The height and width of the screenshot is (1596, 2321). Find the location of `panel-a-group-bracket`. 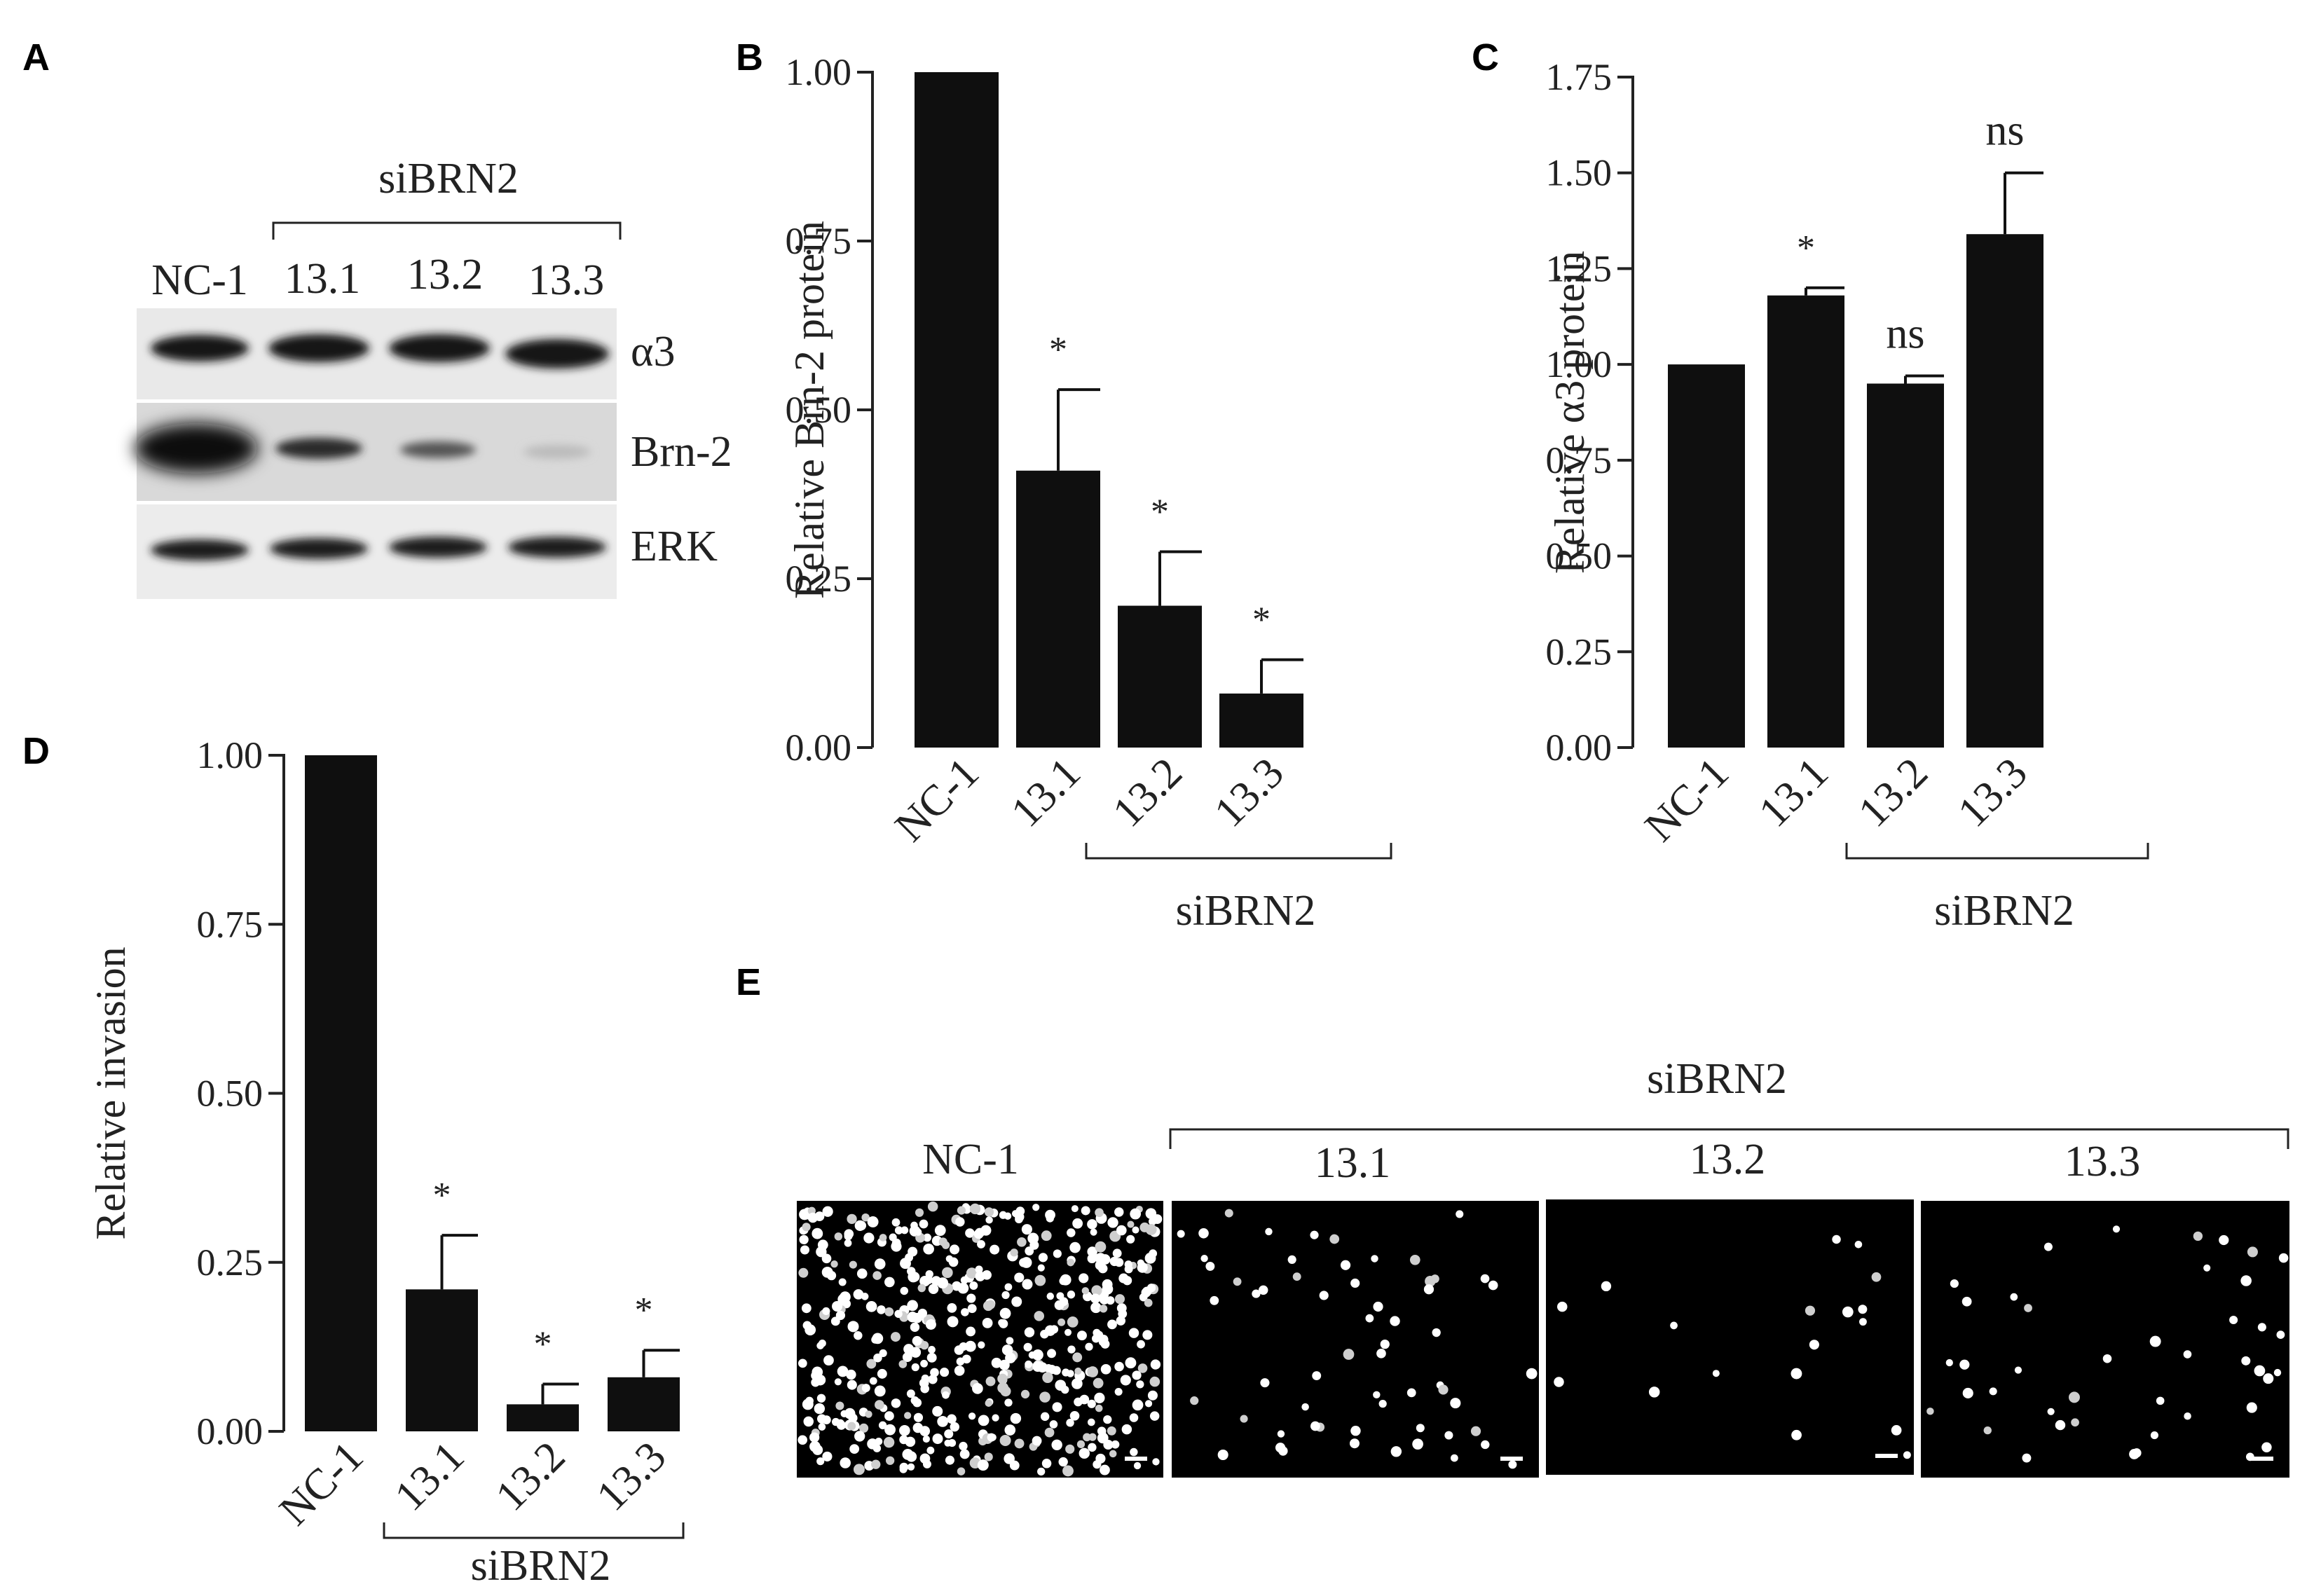

panel-a-group-bracket is located at coordinates (447, 230).